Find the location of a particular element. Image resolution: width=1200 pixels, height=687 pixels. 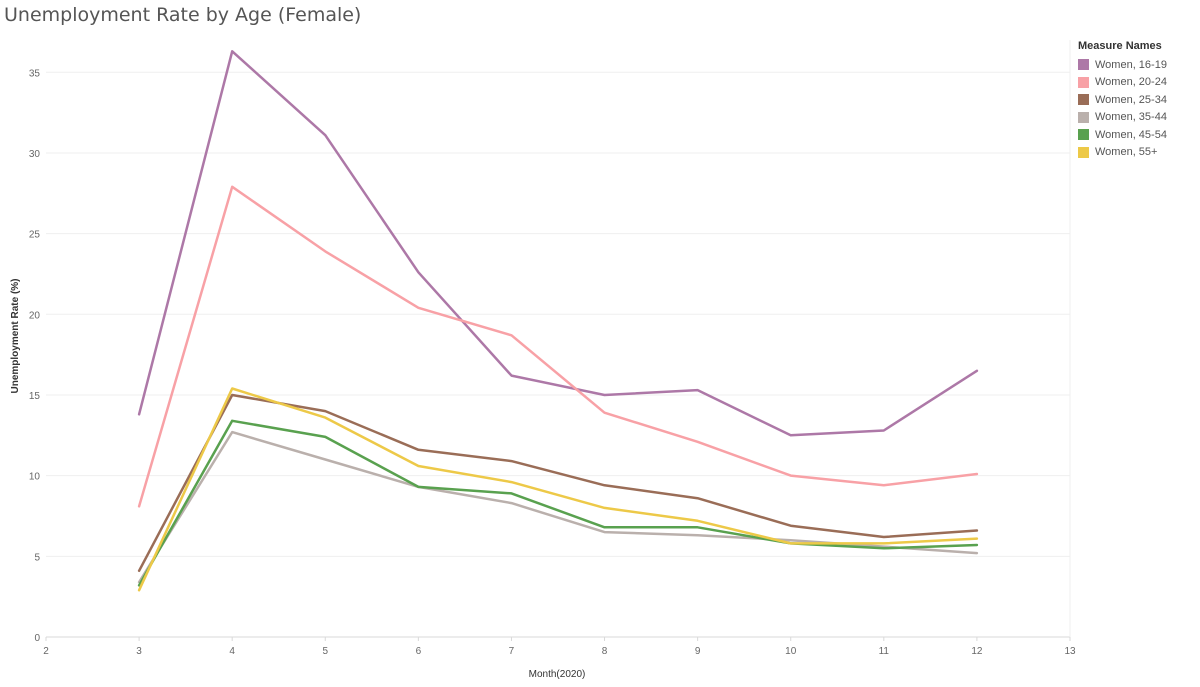

y-tick-label: 30 is located at coordinates (35, 154).